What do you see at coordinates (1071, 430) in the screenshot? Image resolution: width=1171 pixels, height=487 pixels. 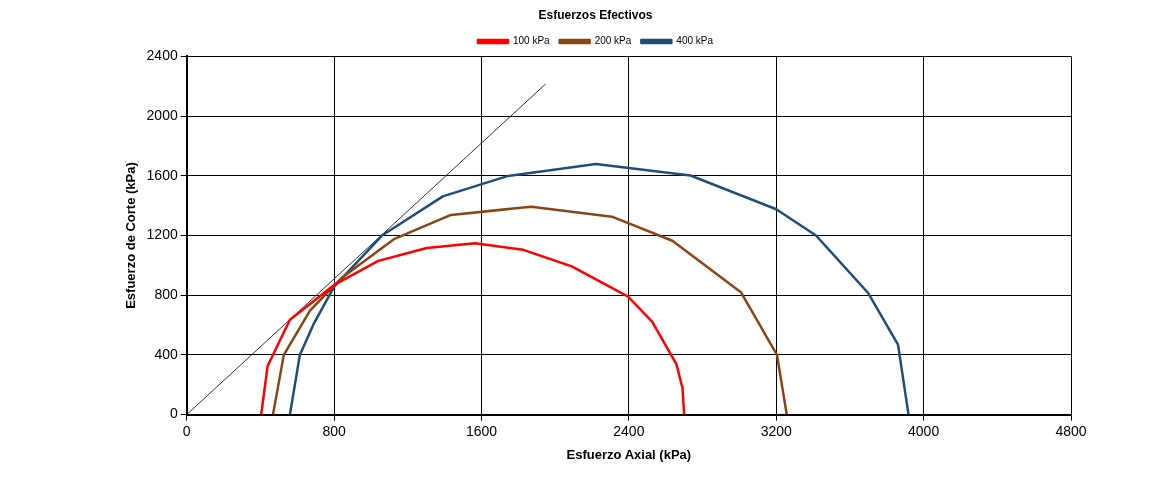 I see `x-tick-label: 4800` at bounding box center [1071, 430].